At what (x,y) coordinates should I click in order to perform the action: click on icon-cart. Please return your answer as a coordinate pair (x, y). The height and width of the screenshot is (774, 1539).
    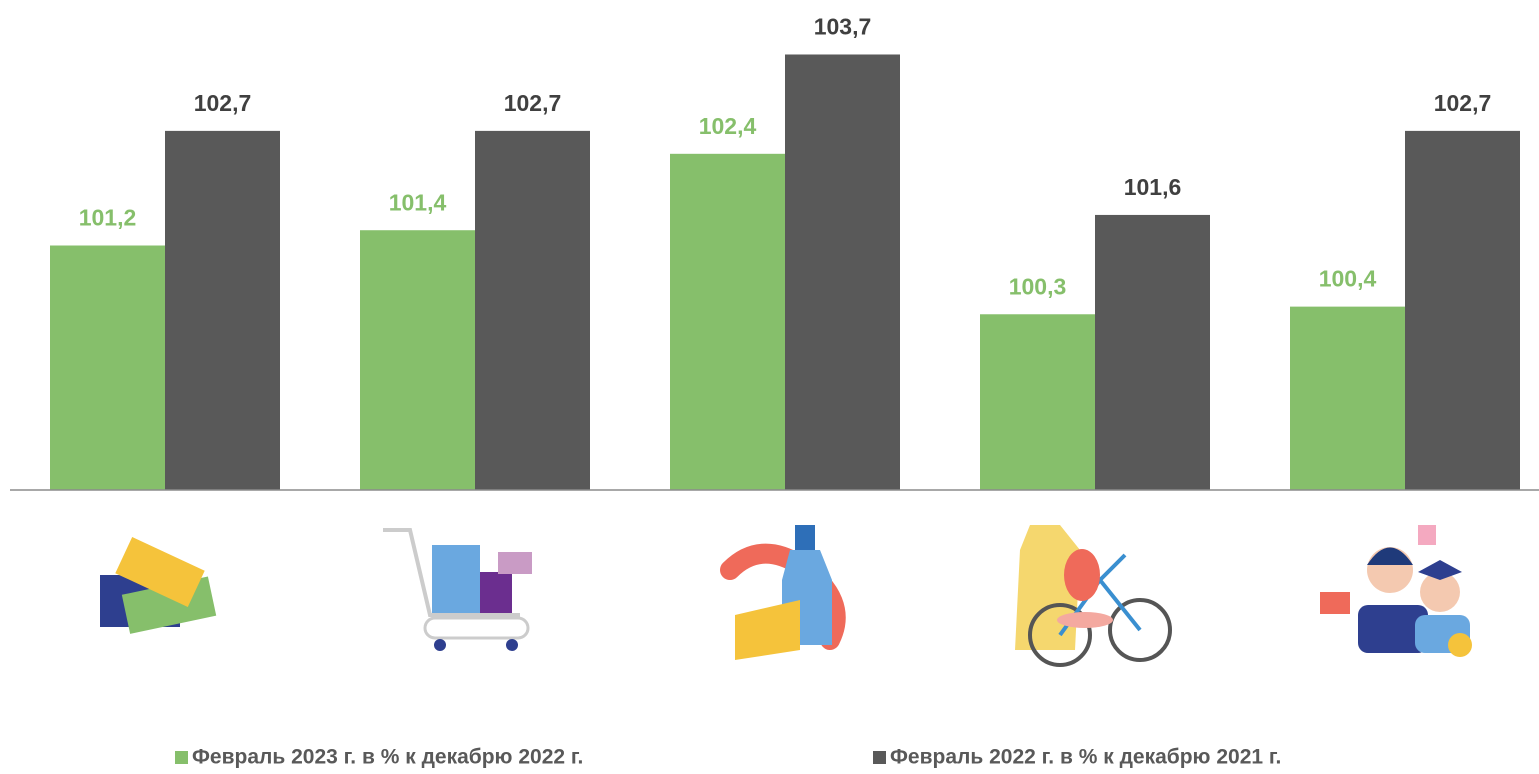
    Looking at the image, I should click on (457, 589).